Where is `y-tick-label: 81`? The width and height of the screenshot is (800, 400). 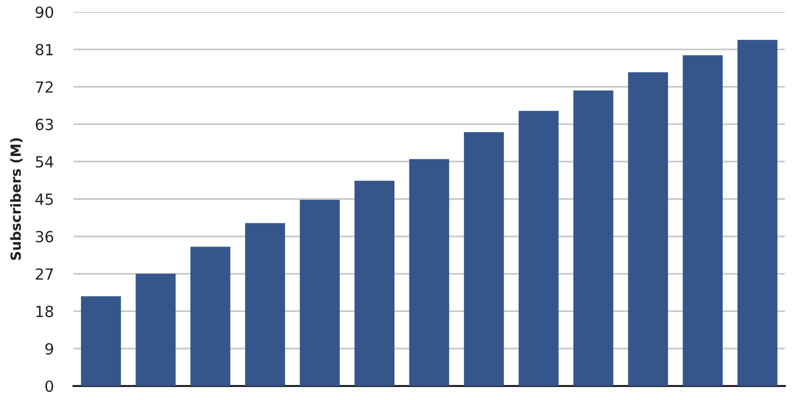 y-tick-label: 81 is located at coordinates (44, 50).